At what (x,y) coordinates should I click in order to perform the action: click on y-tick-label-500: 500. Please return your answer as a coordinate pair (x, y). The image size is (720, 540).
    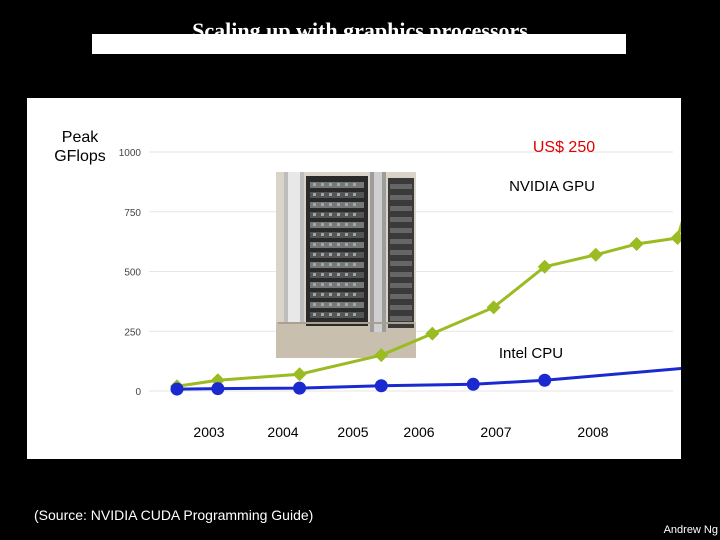
    Looking at the image, I should click on (132, 273).